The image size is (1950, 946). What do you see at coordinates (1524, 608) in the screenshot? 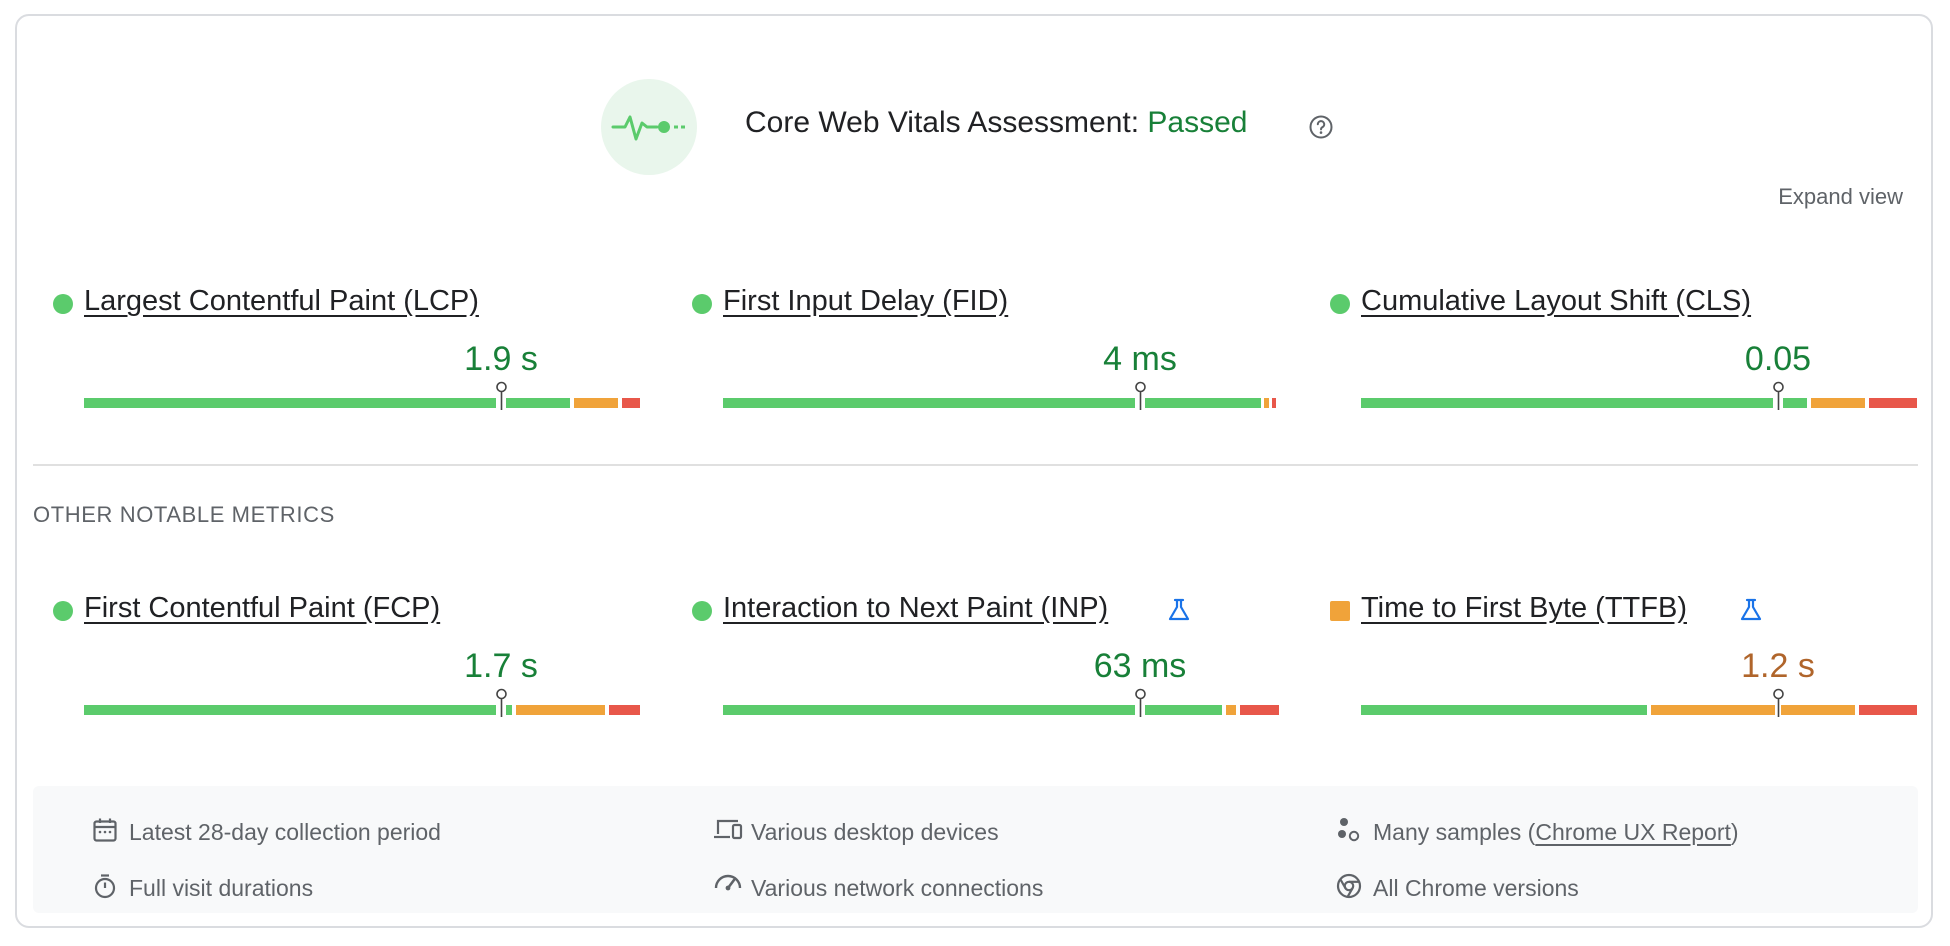
I see `metric-name-ttfb: Time to First Byte (TTFB)` at bounding box center [1524, 608].